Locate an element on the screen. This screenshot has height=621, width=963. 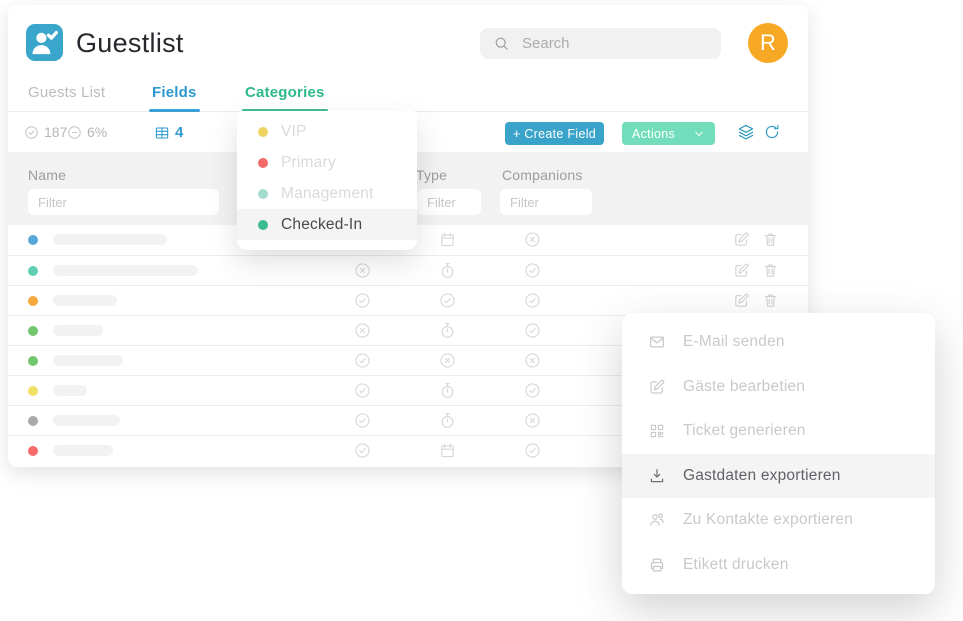
category-option-management: Management is located at coordinates (327, 193).